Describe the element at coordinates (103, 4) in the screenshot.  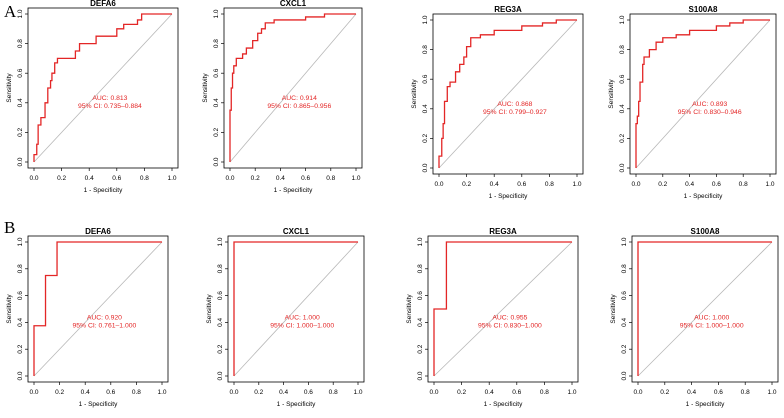
I see `plot-title: DEFA6` at that location.